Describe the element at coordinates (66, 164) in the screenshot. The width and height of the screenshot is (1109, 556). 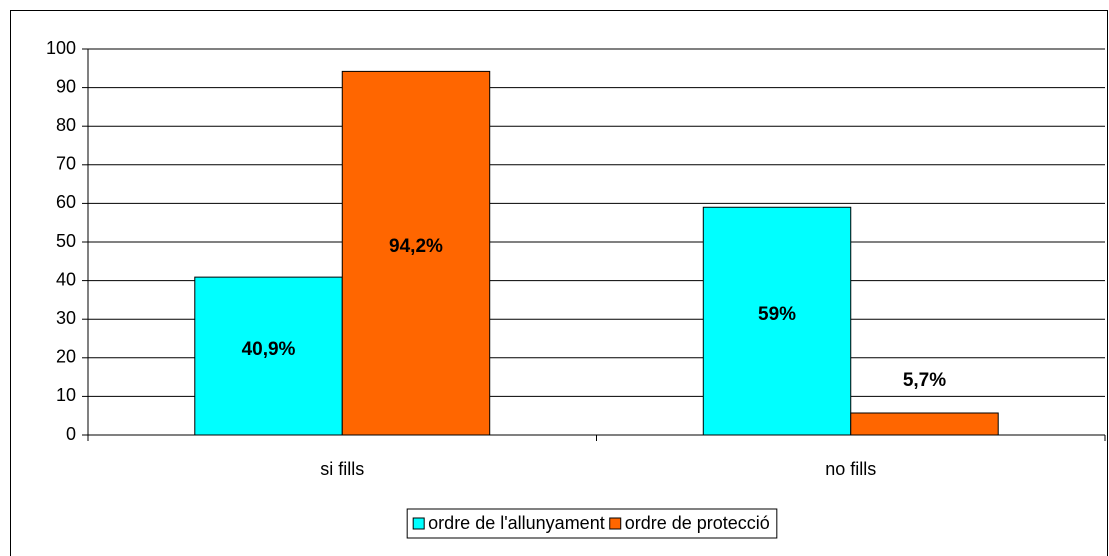
I see `y-tick-label: 70` at that location.